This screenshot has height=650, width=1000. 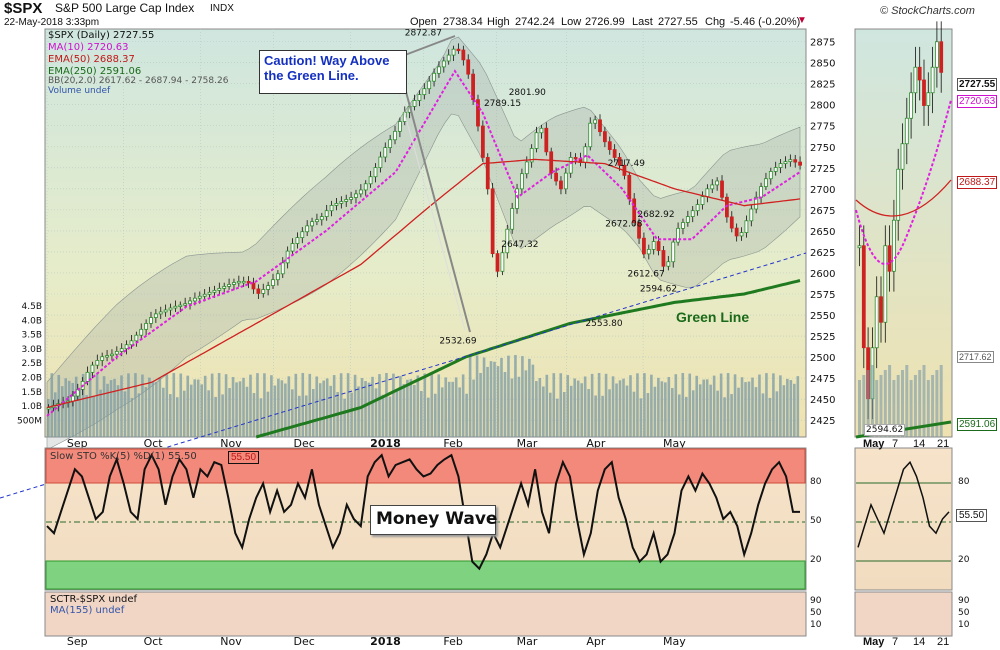 What do you see at coordinates (977, 182) in the screenshot?
I see `side-badge-ema50: 2688.37` at bounding box center [977, 182].